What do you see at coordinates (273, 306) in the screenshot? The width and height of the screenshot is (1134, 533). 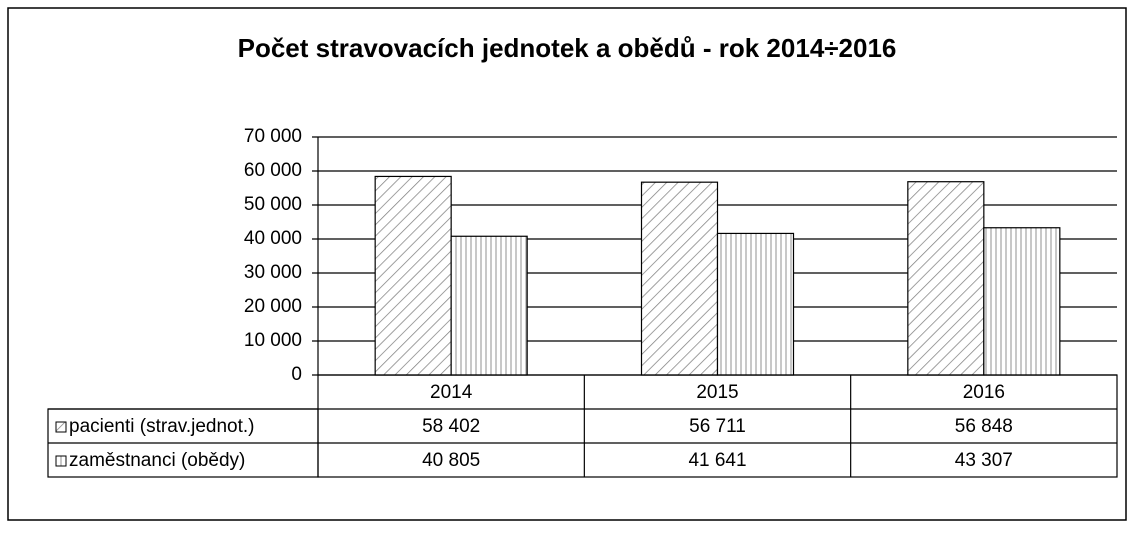 I see `y-tick-label: 20 000` at bounding box center [273, 306].